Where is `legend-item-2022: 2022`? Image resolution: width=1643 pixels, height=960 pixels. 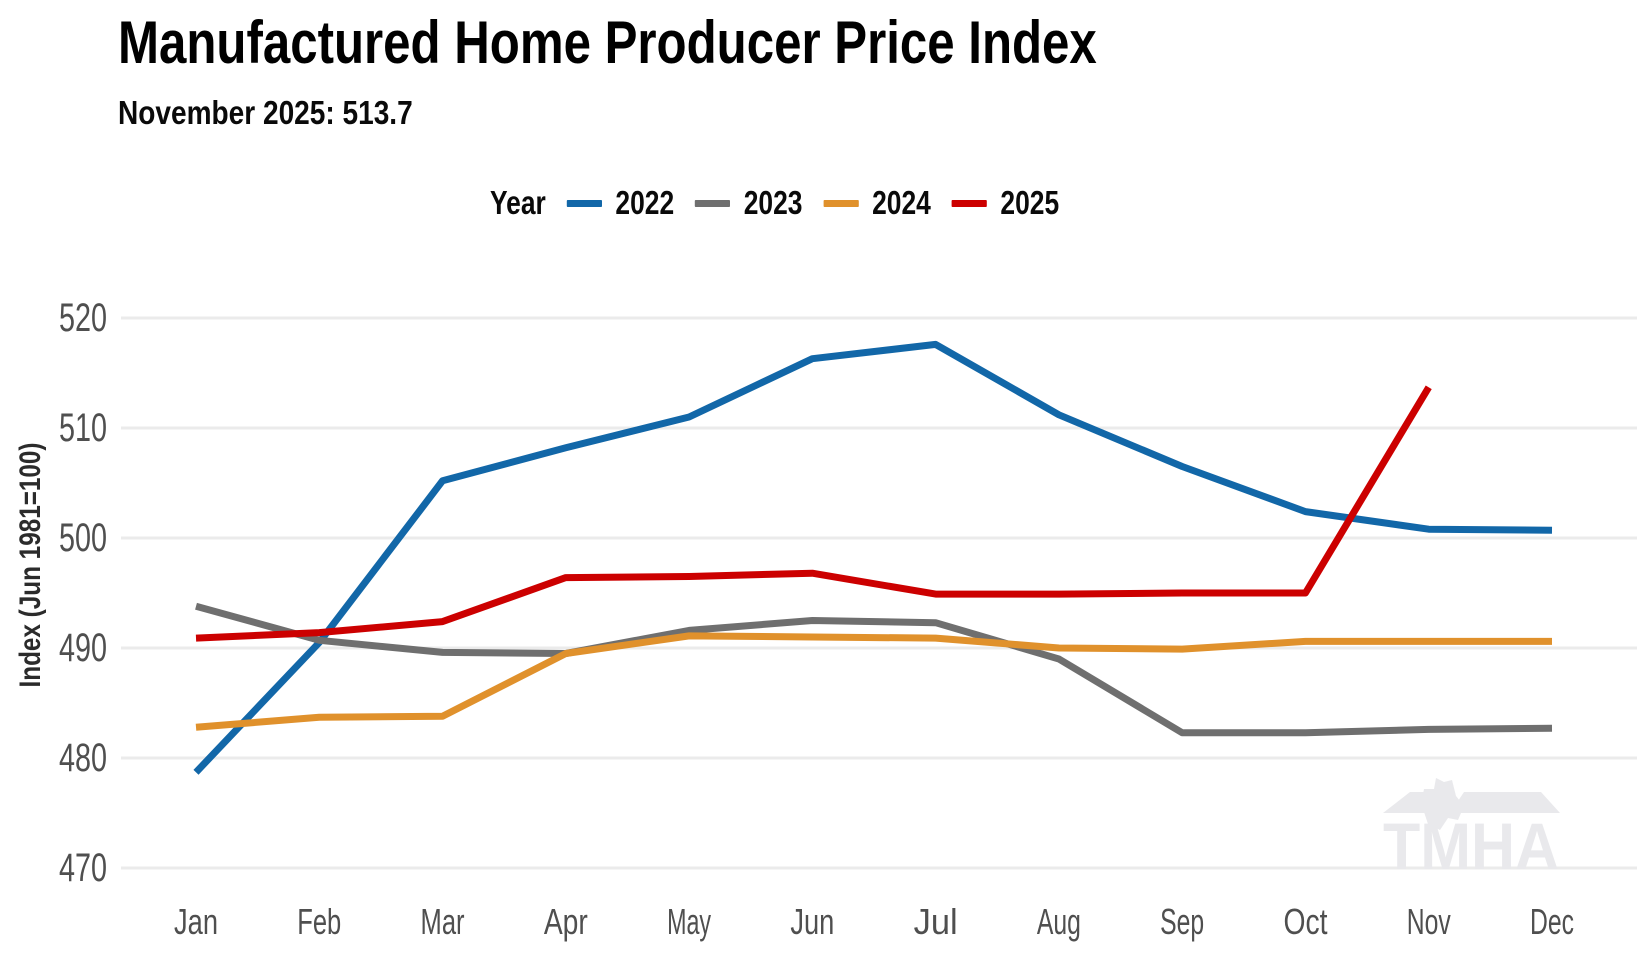
legend-item-2022: 2022 is located at coordinates (620, 203).